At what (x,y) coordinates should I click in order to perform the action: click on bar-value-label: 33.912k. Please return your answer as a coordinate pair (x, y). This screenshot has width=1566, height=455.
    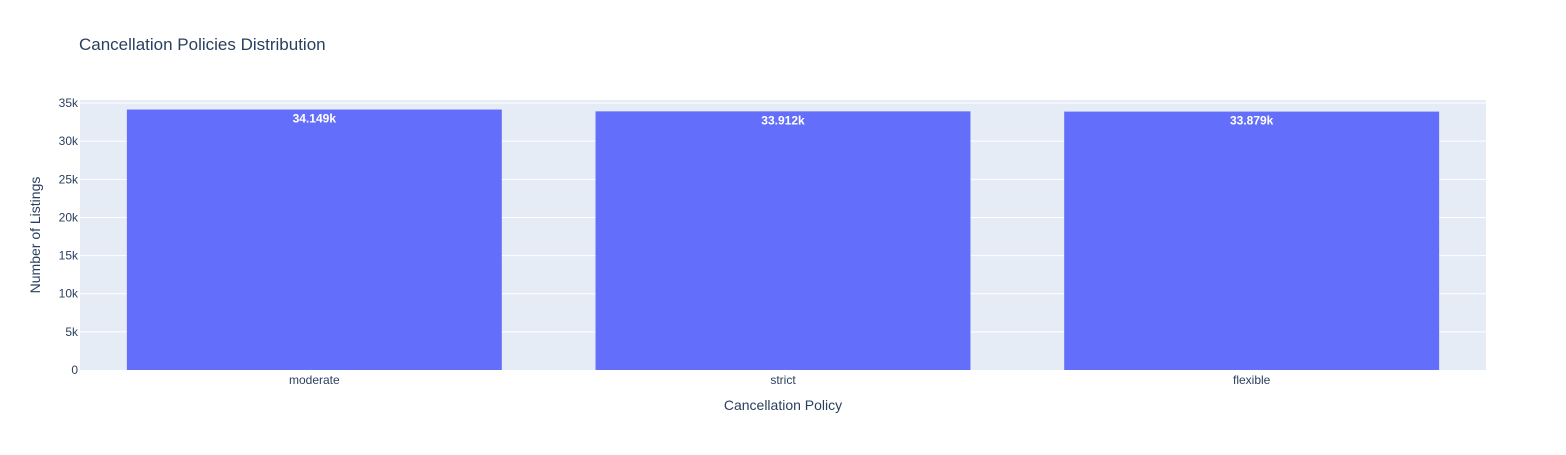
    Looking at the image, I should click on (783, 120).